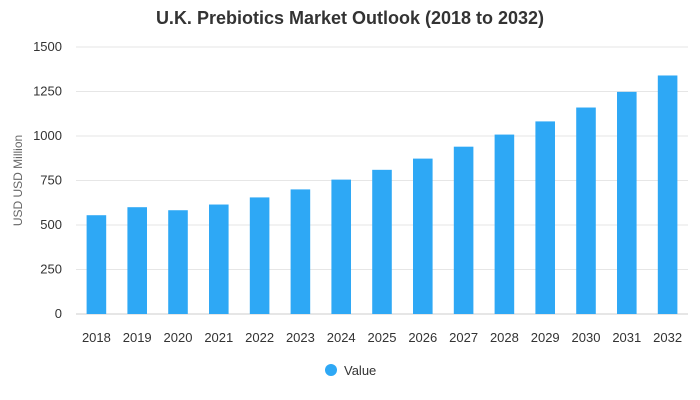  What do you see at coordinates (626, 337) in the screenshot?
I see `x-tick-label: 2031` at bounding box center [626, 337].